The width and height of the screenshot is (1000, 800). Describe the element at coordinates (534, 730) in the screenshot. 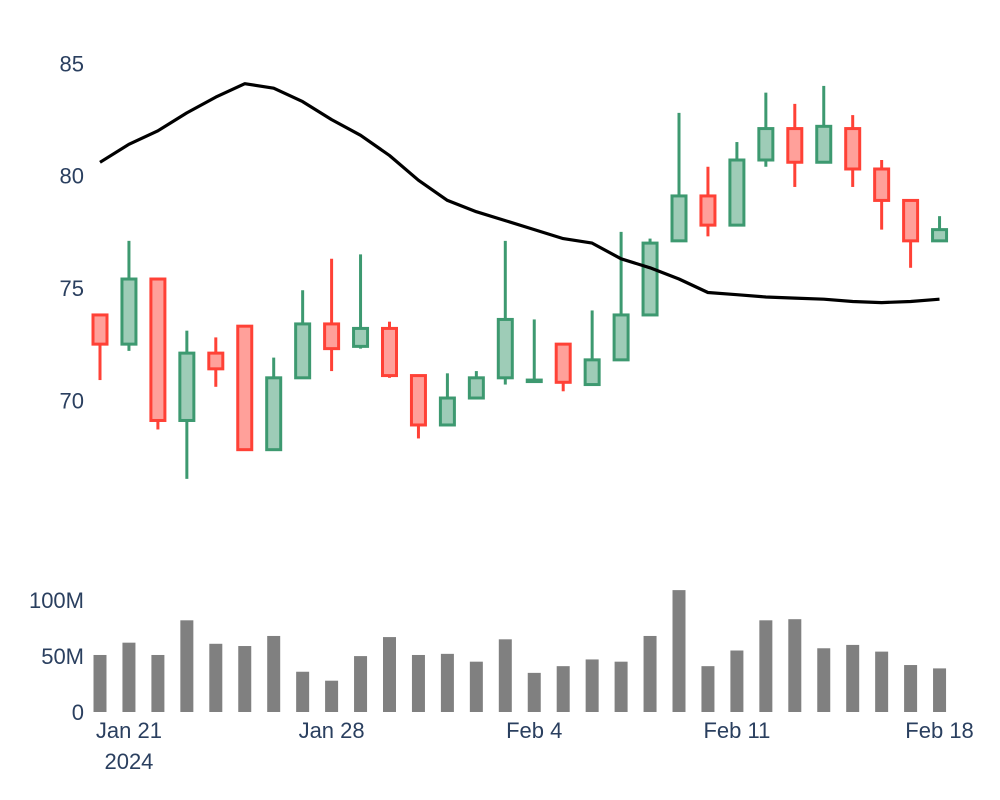

I see `x-tick-label: Feb 4` at that location.